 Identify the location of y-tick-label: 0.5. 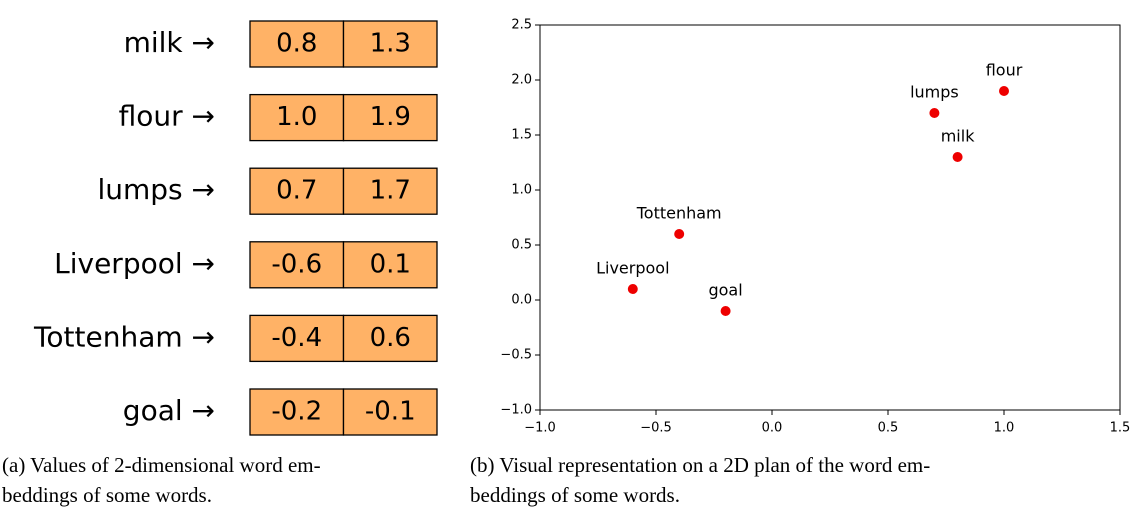
(521, 245).